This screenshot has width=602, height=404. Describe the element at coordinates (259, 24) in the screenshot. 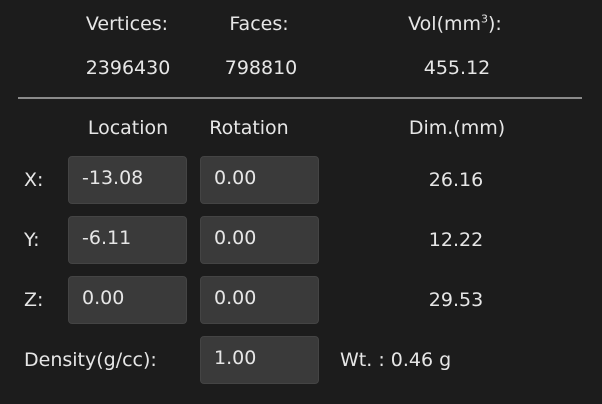

I see `faces-label: Faces:` at that location.